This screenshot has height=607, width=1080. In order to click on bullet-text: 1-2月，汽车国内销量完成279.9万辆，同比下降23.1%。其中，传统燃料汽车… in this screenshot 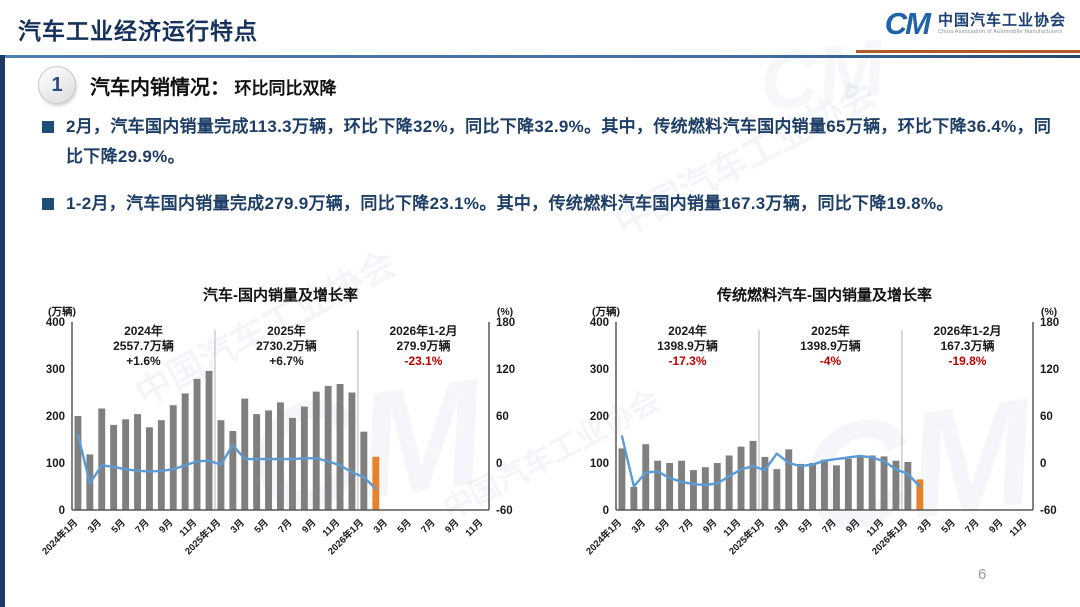, I will do `click(510, 203)`.